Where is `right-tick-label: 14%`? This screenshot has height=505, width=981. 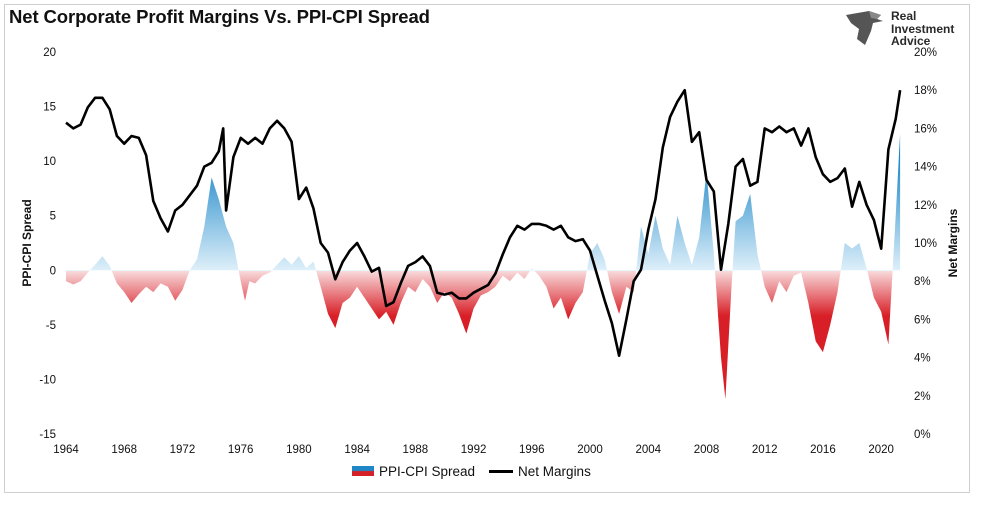 right-tick-label: 14% is located at coordinates (925, 168).